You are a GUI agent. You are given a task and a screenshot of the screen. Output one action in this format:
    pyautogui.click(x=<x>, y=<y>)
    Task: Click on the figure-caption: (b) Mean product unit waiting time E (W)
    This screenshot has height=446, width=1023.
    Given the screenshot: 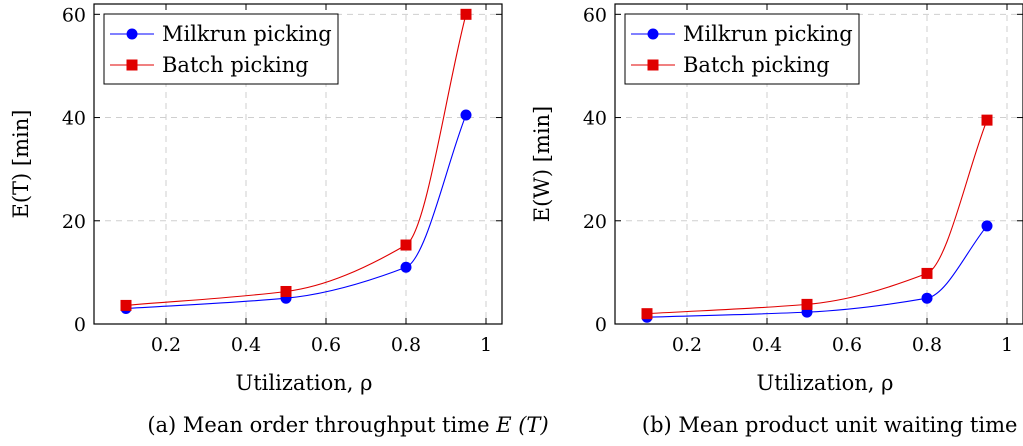 What is the action you would take?
    pyautogui.click(x=832, y=425)
    